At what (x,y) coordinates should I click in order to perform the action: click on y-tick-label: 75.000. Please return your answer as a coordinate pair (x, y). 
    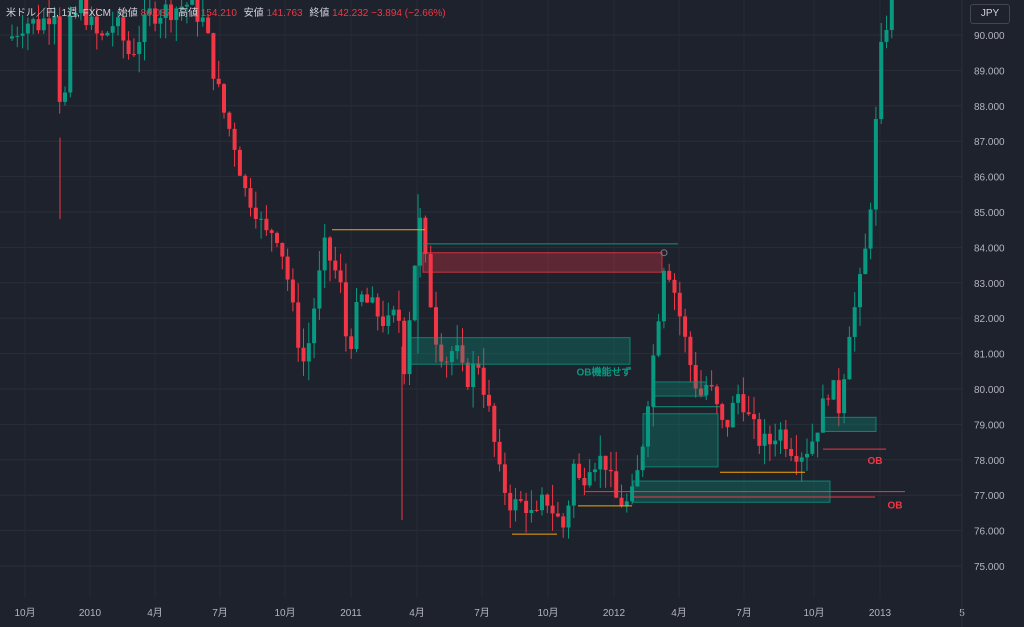
    Looking at the image, I should click on (989, 567).